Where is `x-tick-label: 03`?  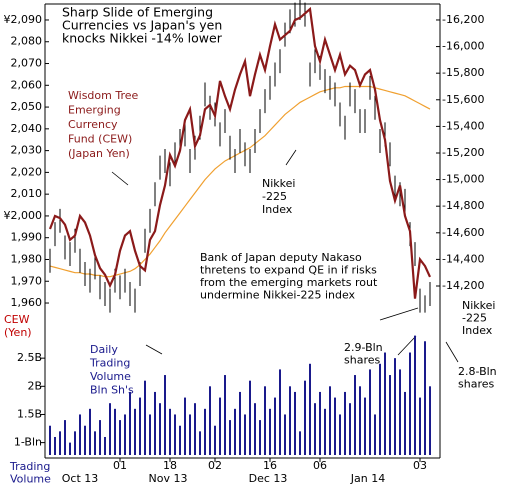
x-tick-label: 03 is located at coordinates (420, 465).